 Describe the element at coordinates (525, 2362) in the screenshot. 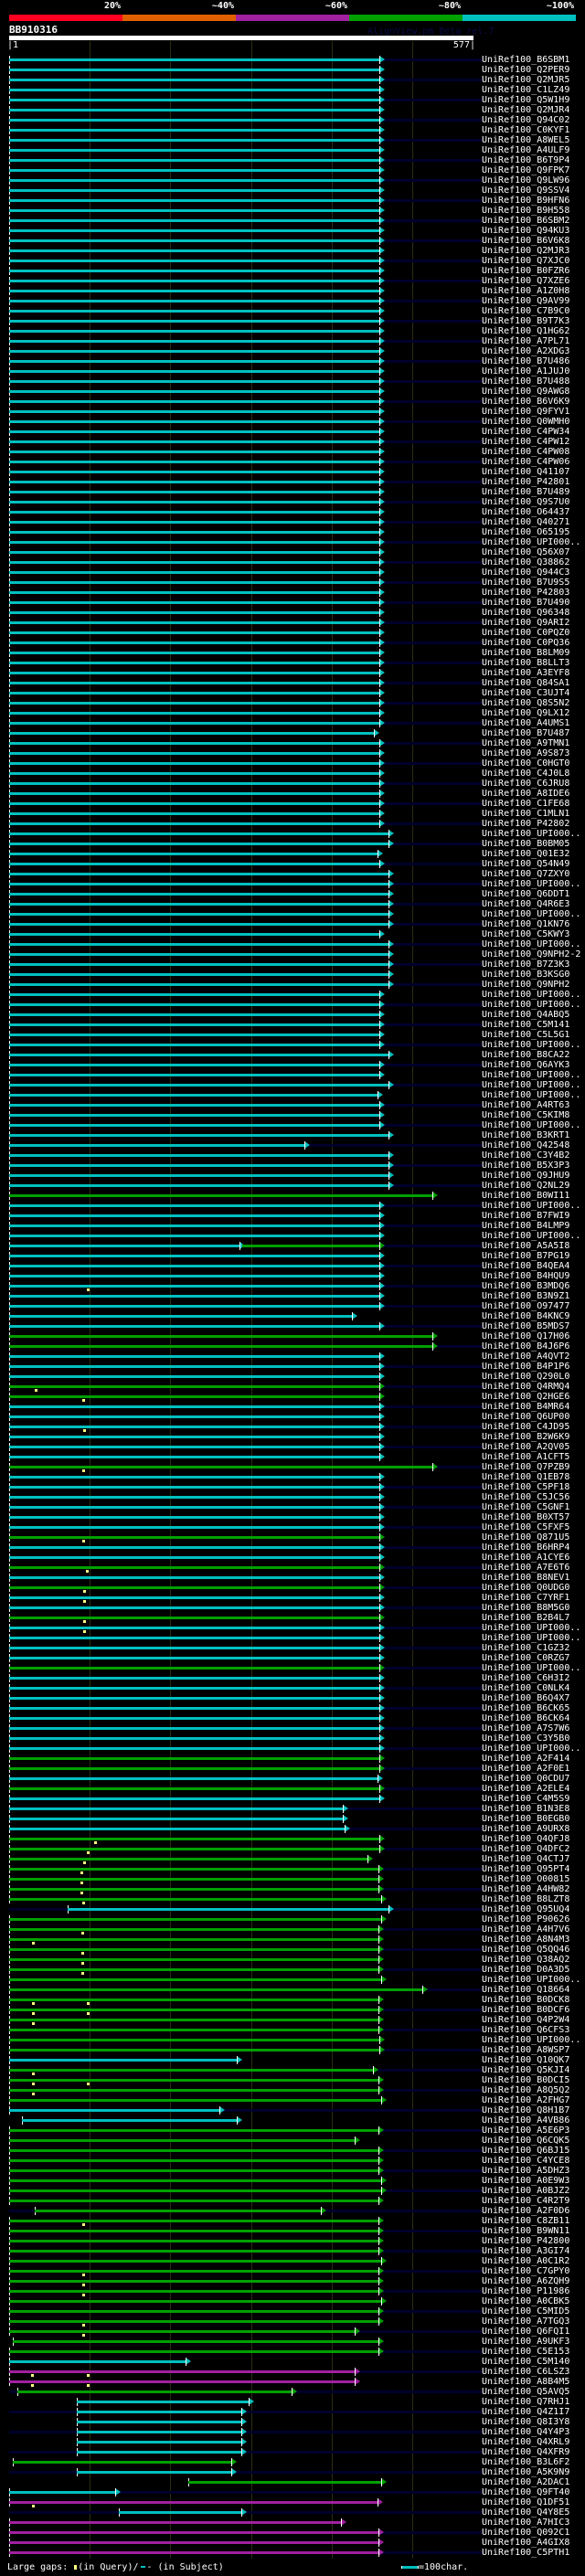

I see `hit-label: UniRef100_C5M140` at that location.